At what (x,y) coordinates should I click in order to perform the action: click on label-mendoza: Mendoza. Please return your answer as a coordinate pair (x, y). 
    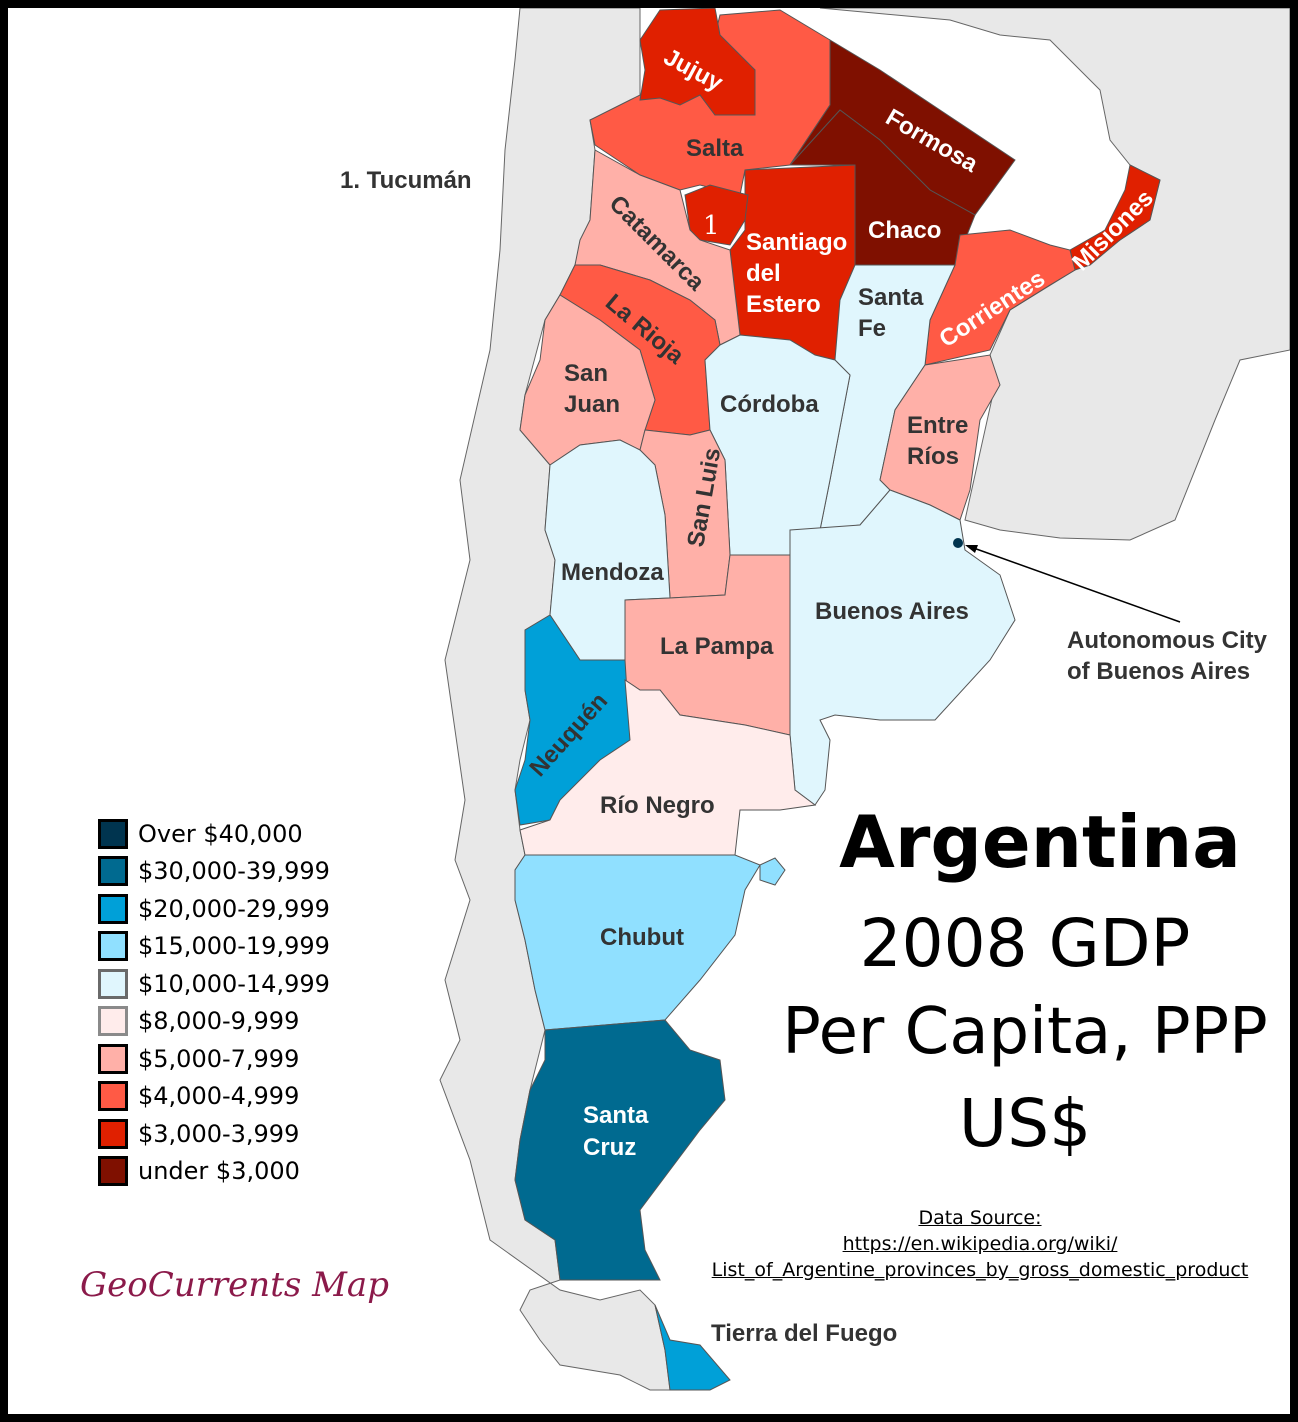
    Looking at the image, I should click on (612, 572).